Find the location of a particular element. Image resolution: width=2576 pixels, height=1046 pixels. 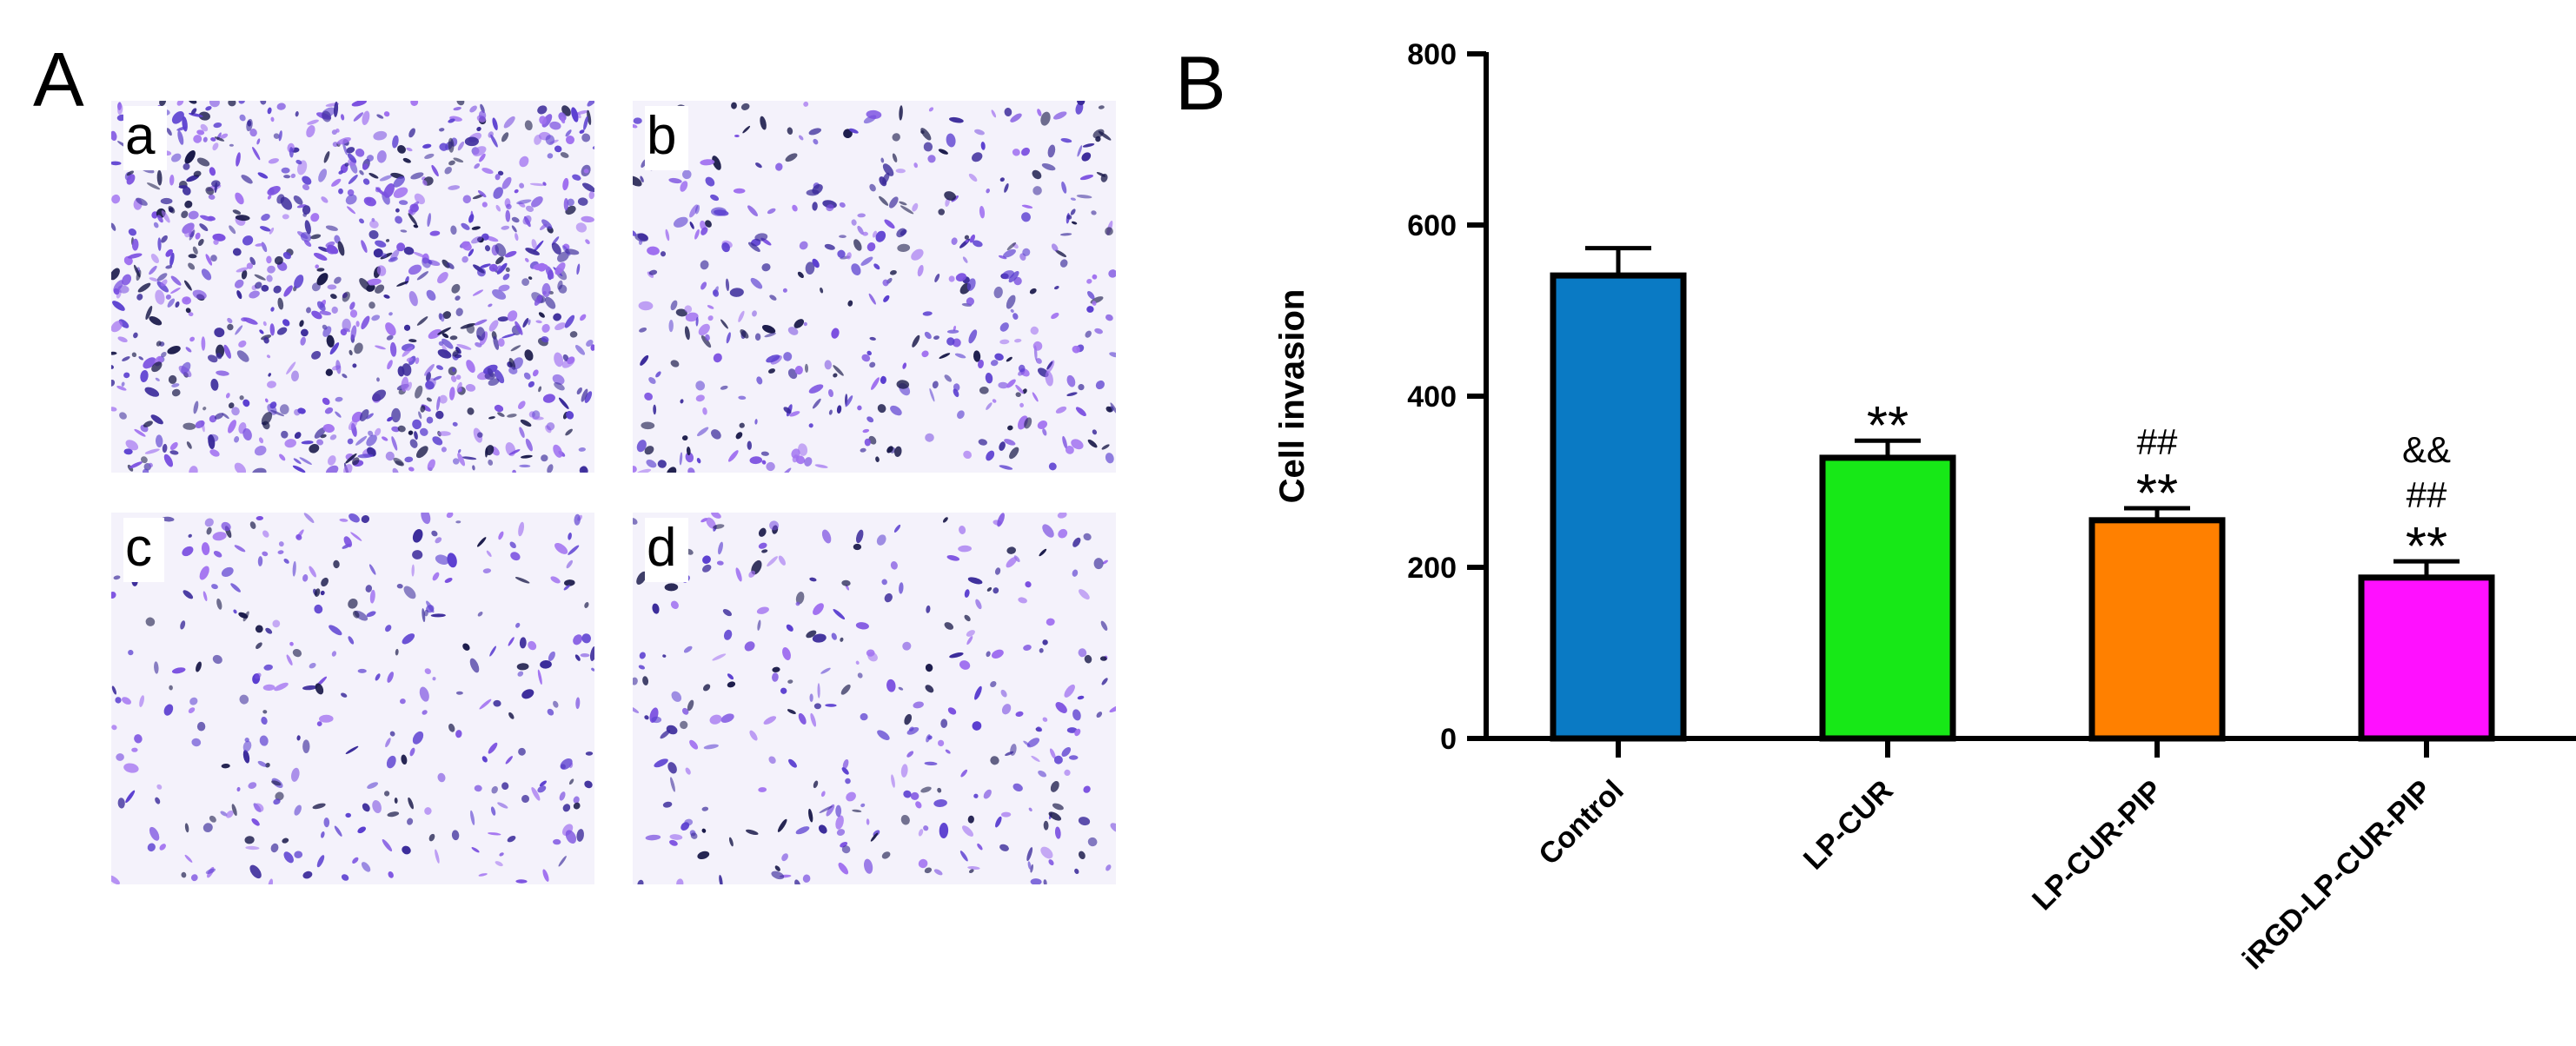

bar-control is located at coordinates (1618, 507).